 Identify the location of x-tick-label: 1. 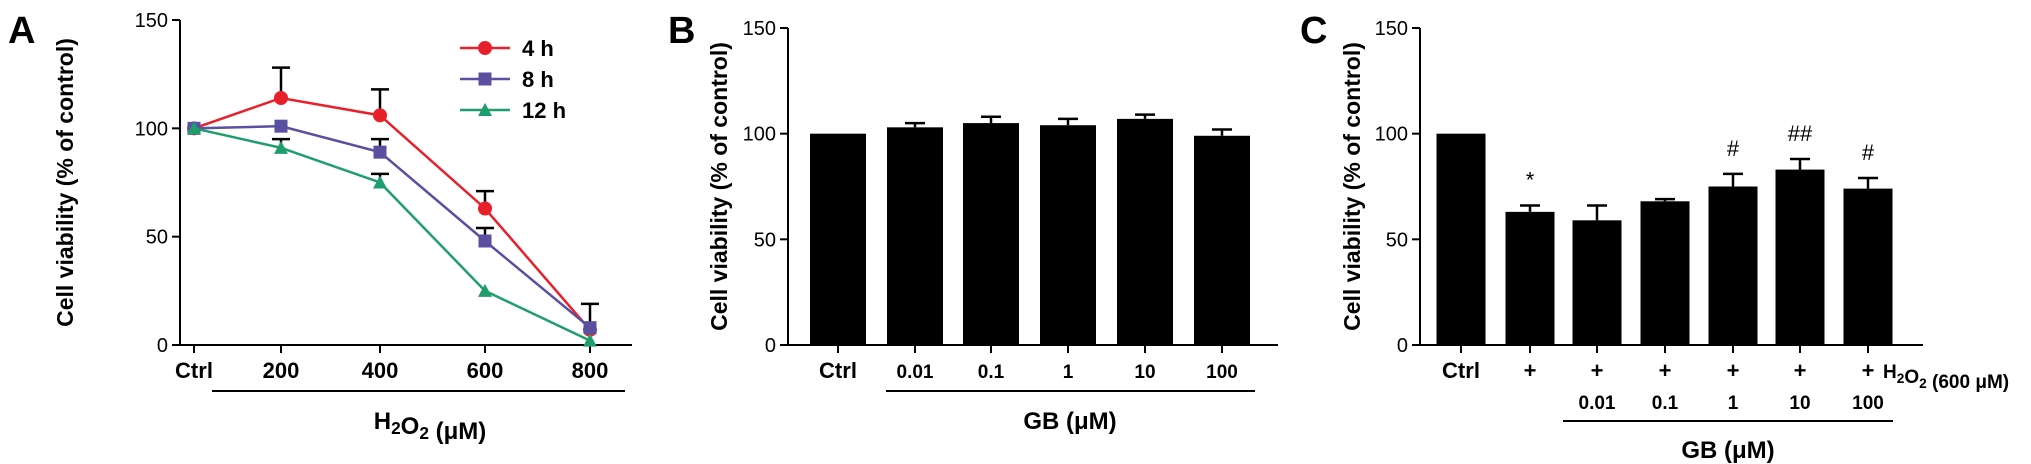
(1068, 372).